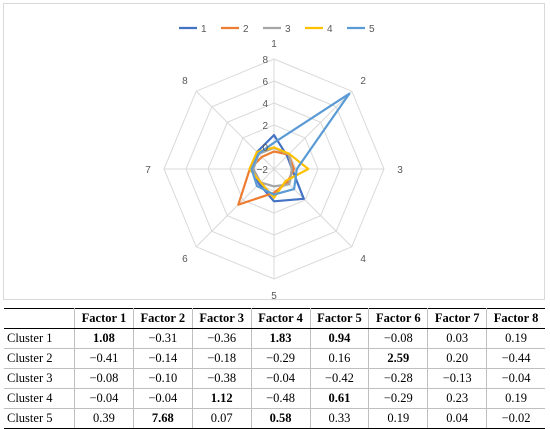 The width and height of the screenshot is (550, 429). What do you see at coordinates (104, 338) in the screenshot?
I see `table-cell: 1.08` at bounding box center [104, 338].